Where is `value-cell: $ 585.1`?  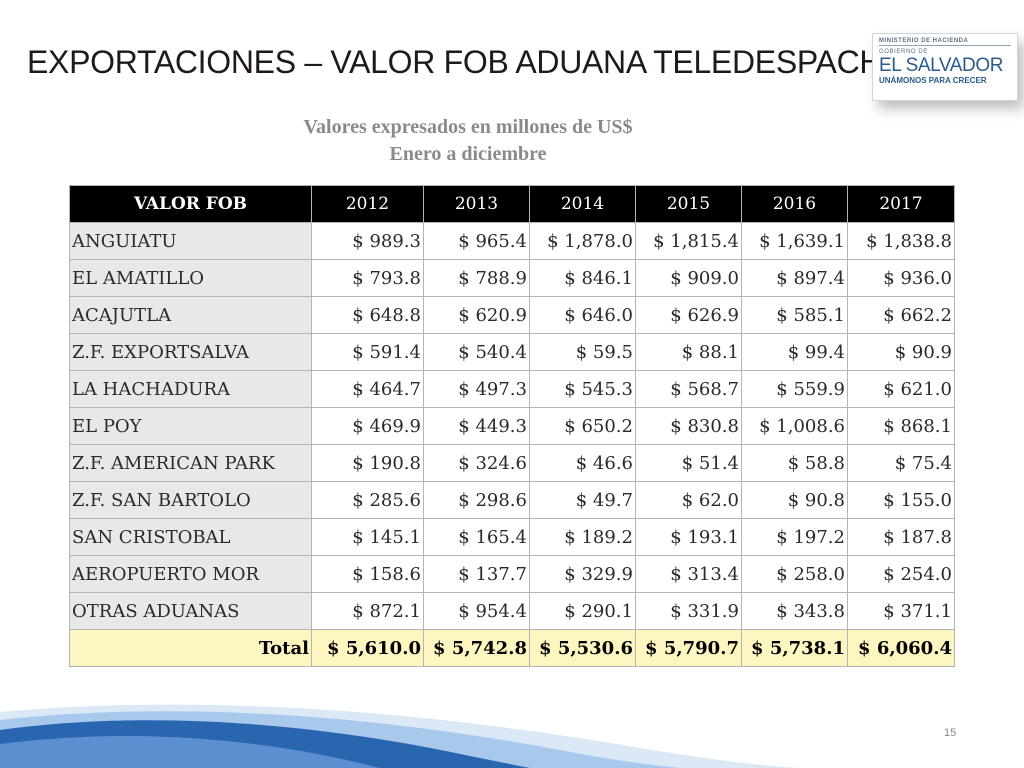
value-cell: $ 585.1 is located at coordinates (794, 315).